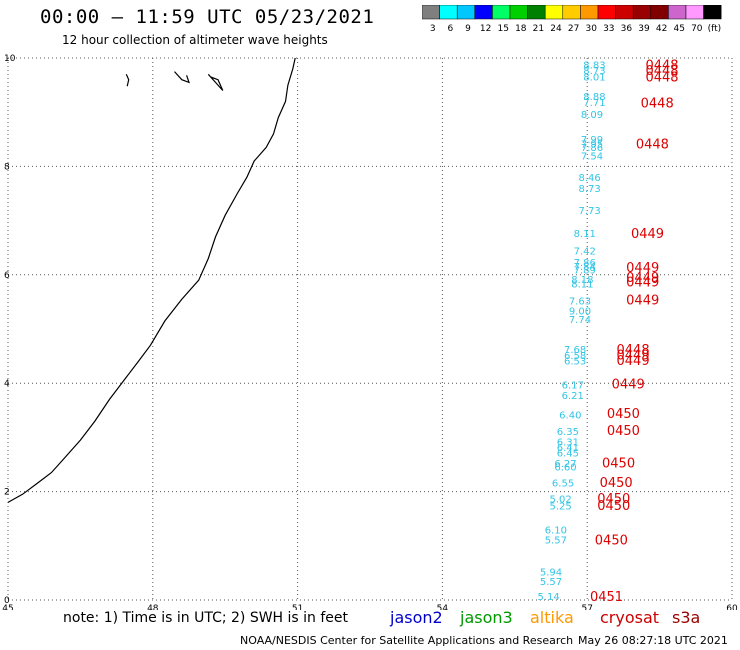  Describe the element at coordinates (582, 280) in the screenshot. I see `wave-height-label: 8.18` at that location.